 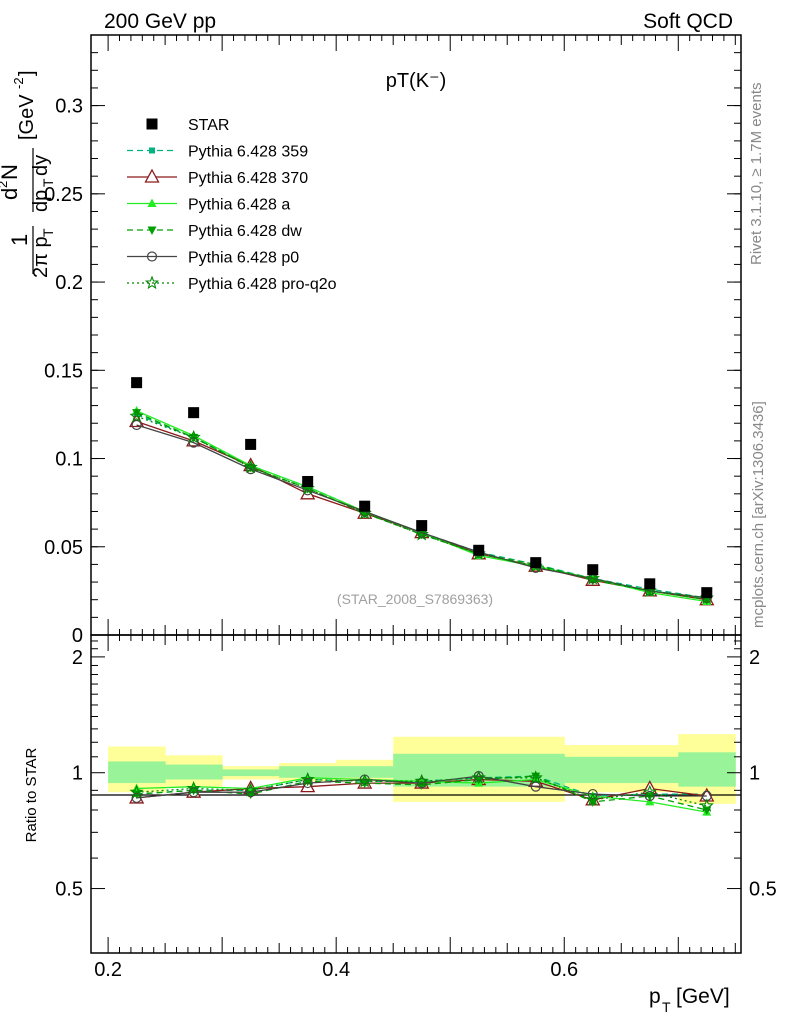 What do you see at coordinates (208, 125) in the screenshot?
I see `legend-label-star: STAR` at bounding box center [208, 125].